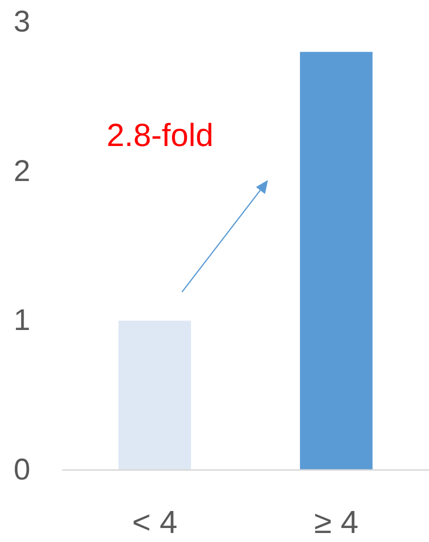 This screenshot has width=429, height=542. Describe the element at coordinates (22, 470) in the screenshot. I see `y-tick-label: 0` at that location.